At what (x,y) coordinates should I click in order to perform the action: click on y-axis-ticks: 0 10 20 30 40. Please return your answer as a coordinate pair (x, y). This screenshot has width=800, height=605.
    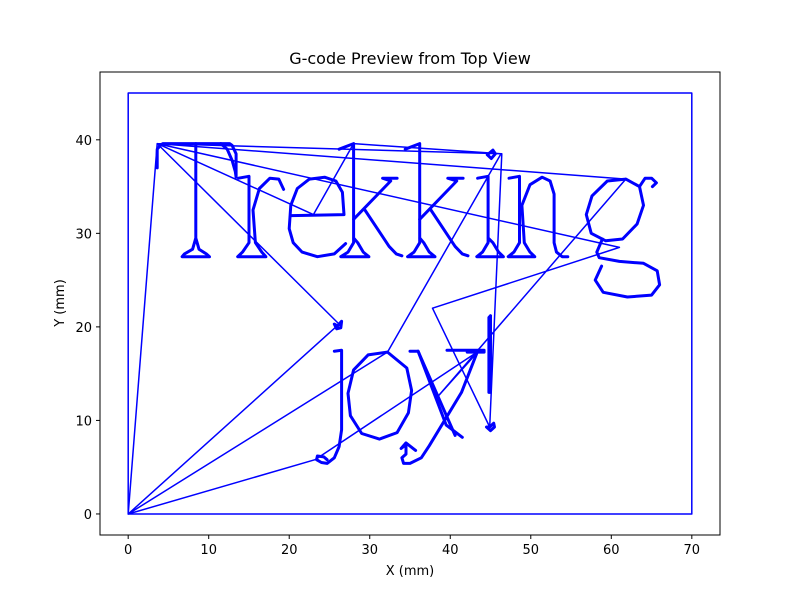
    Looking at the image, I should click on (87, 328).